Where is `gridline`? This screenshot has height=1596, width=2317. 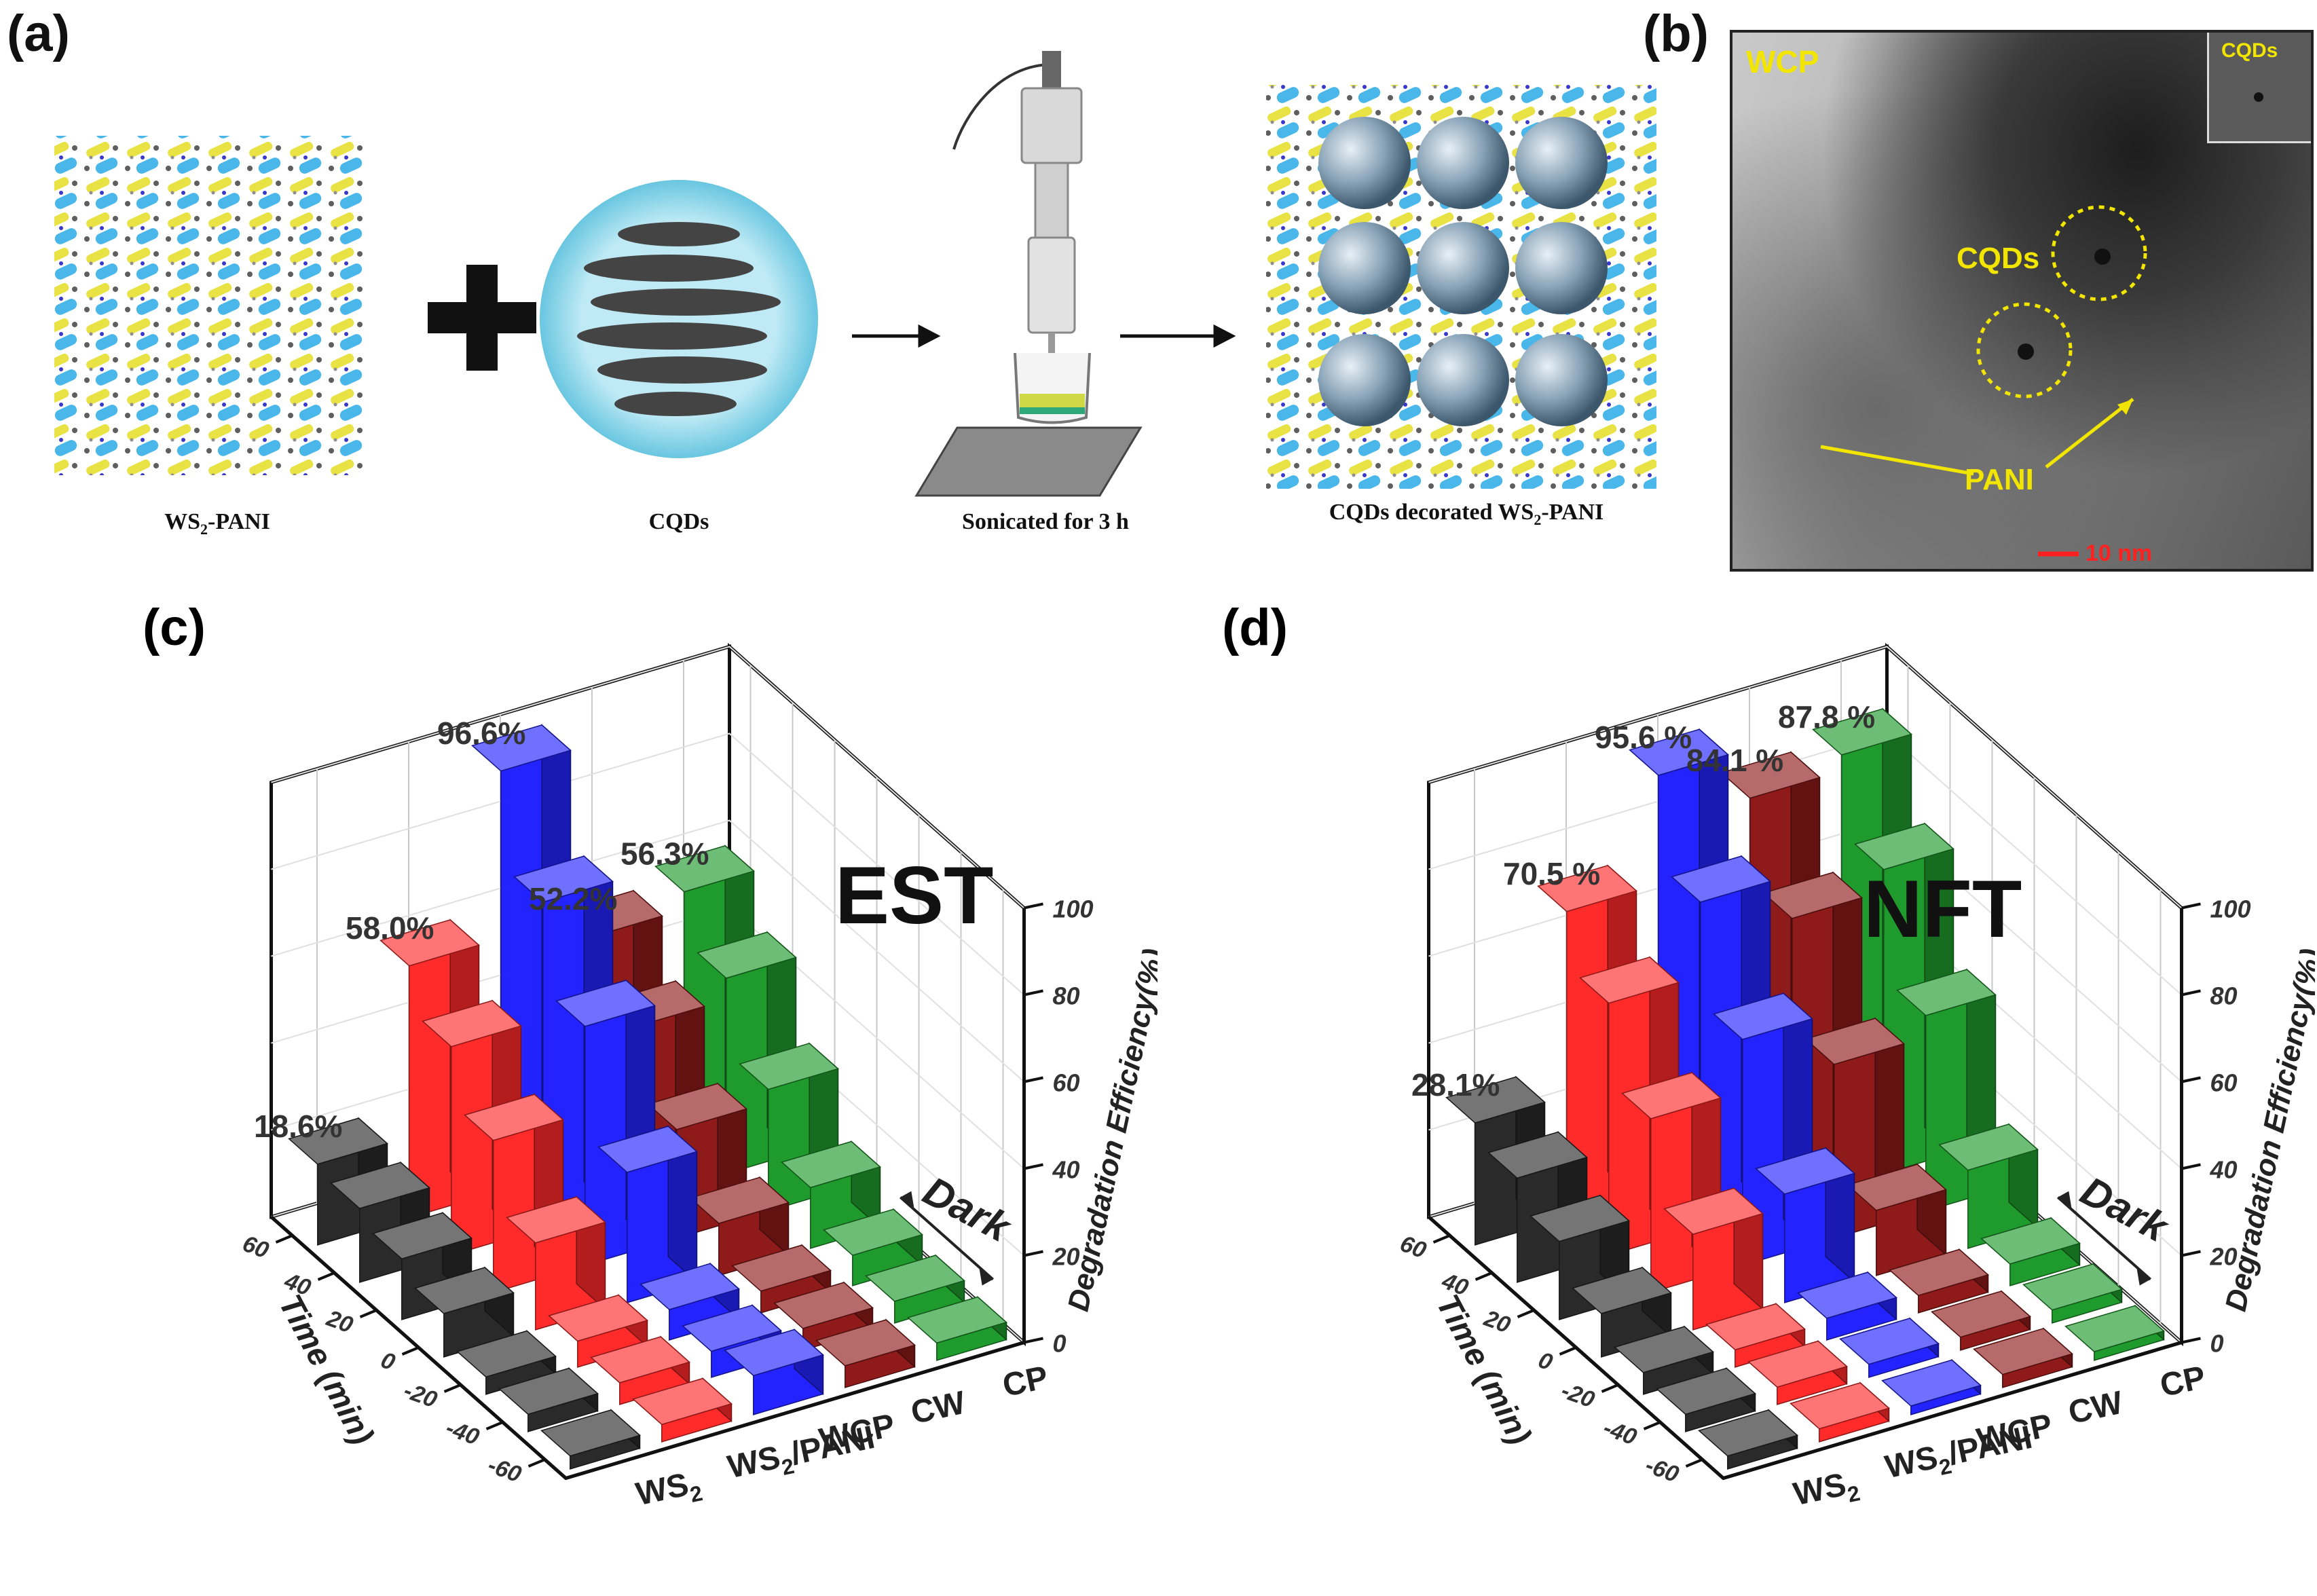
gridline is located at coordinates (648, 864).